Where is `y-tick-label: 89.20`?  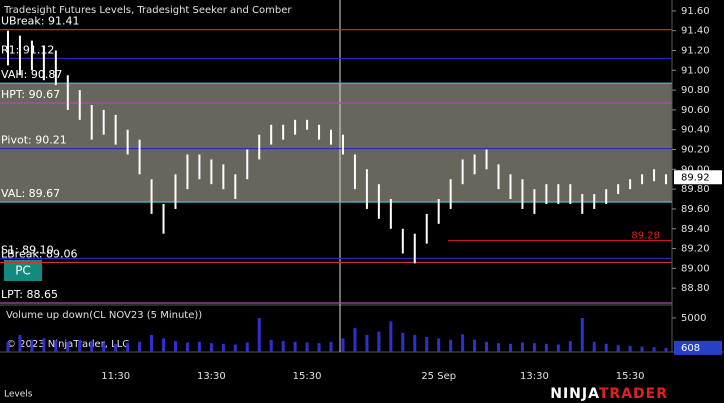
y-tick-label: 89.20 is located at coordinates (695, 249).